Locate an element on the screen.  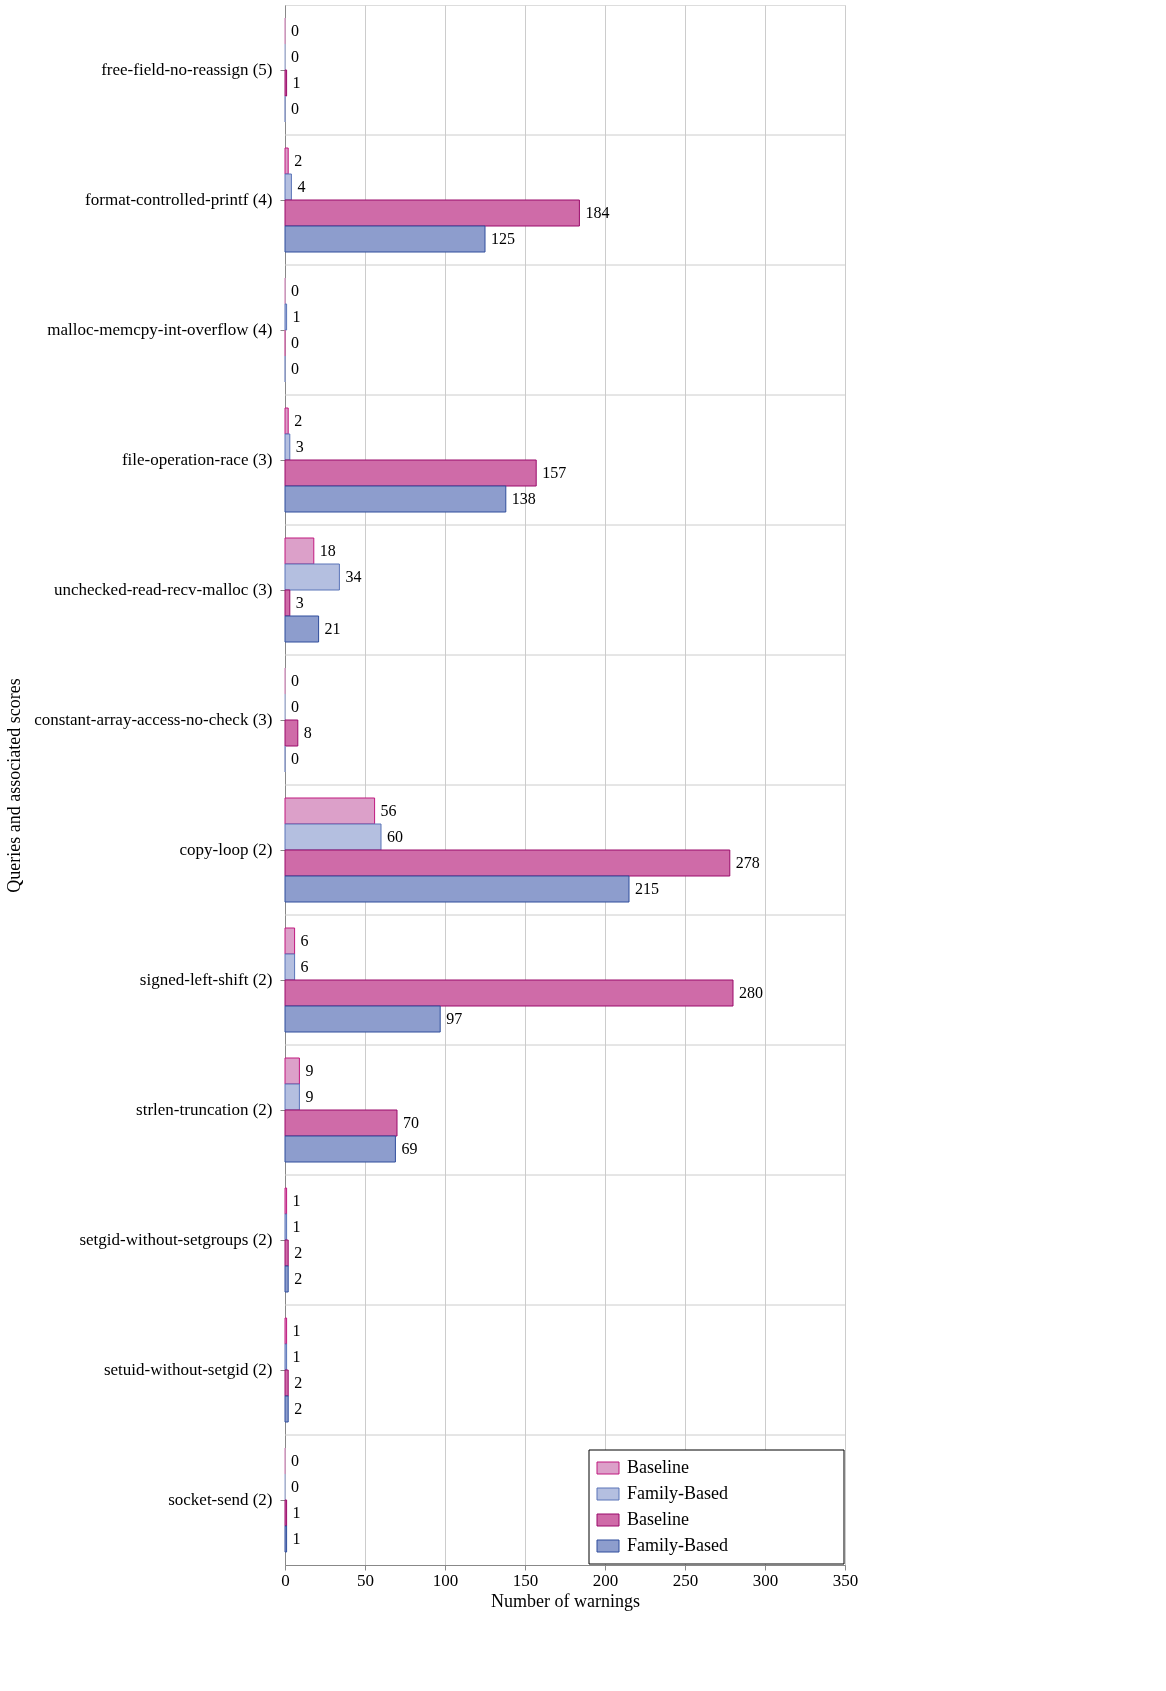
data-label: 21 is located at coordinates (332, 628).